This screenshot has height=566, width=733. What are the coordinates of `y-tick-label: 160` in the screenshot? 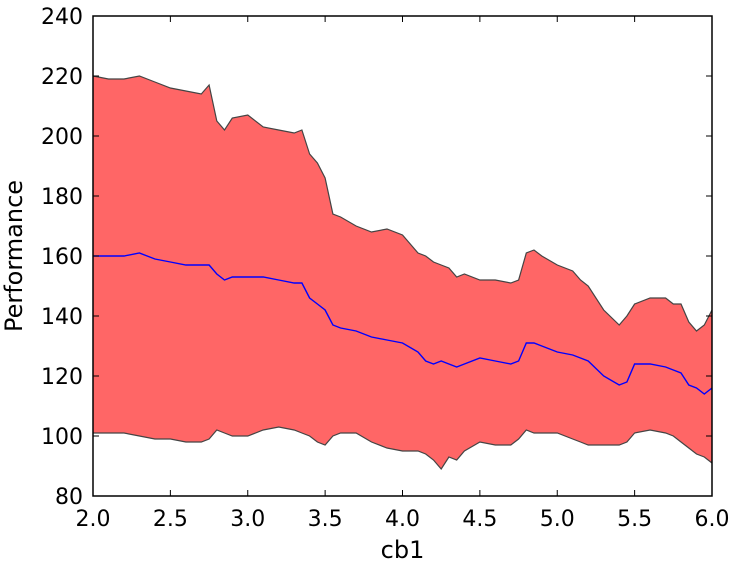 It's located at (62, 257).